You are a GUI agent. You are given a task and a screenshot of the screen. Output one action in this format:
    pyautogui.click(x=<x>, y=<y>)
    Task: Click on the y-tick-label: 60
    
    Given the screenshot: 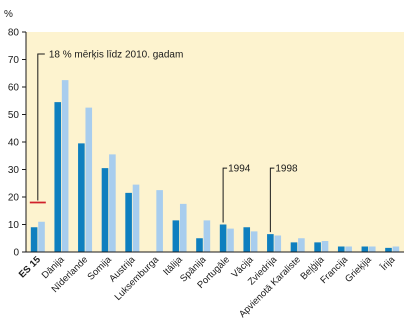 What is the action you would take?
    pyautogui.click(x=14, y=88)
    